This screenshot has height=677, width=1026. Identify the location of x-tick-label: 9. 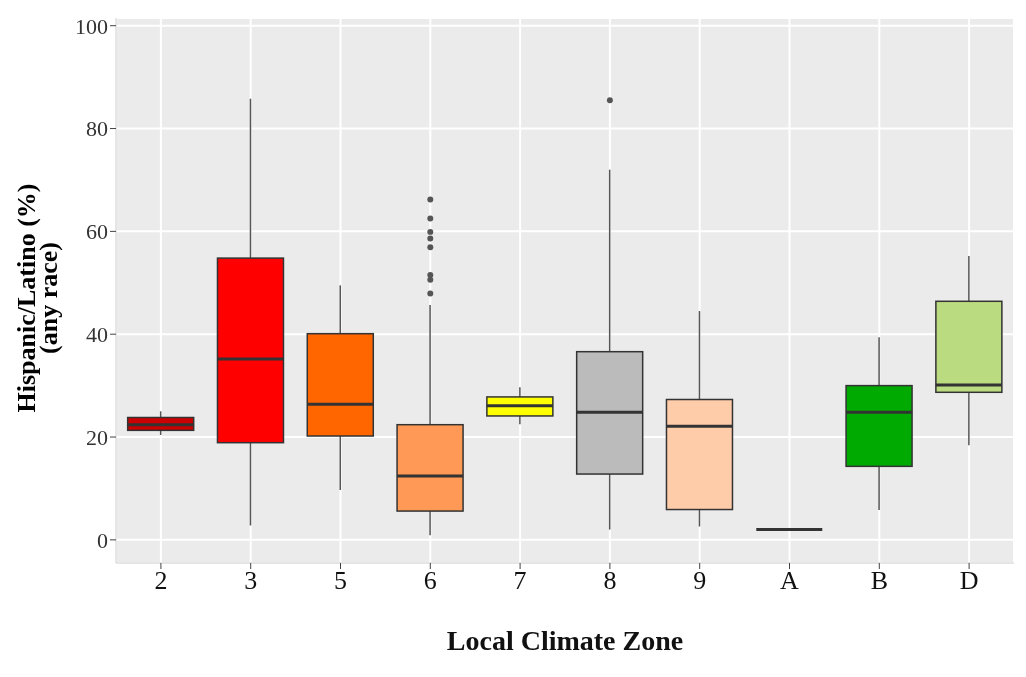
(700, 581).